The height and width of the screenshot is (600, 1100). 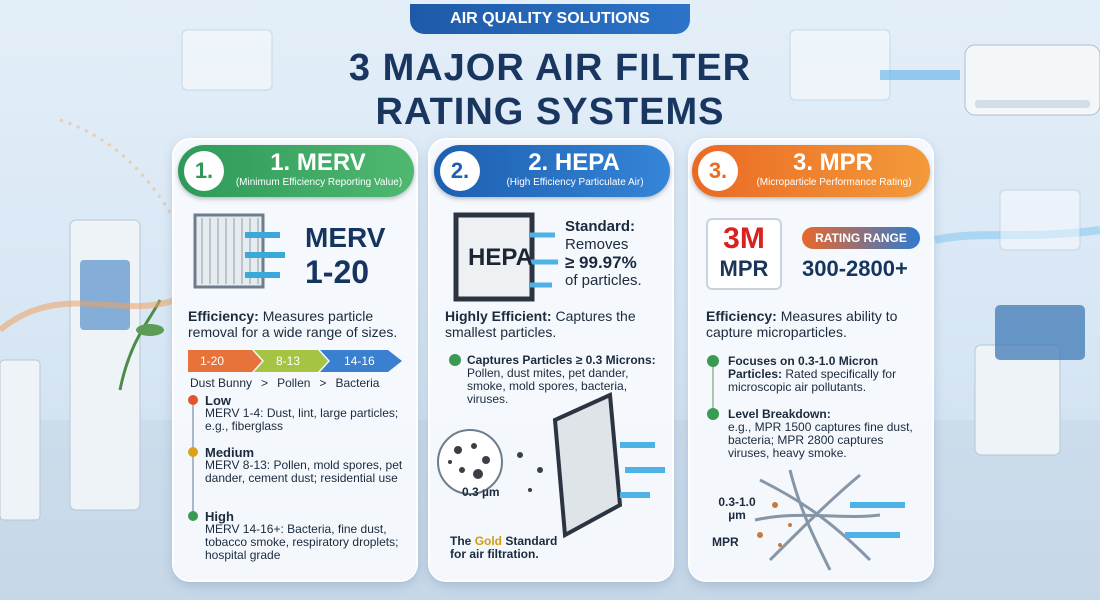 What do you see at coordinates (221, 383) in the screenshot?
I see `caption: Dust Bunny` at bounding box center [221, 383].